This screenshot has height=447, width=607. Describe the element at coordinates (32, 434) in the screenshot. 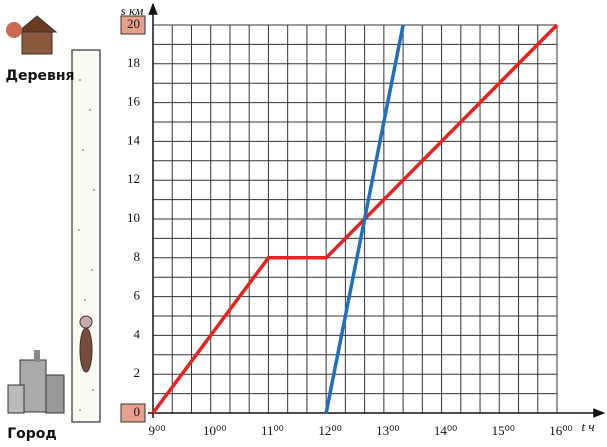

I see `town-label: Город` at that location.